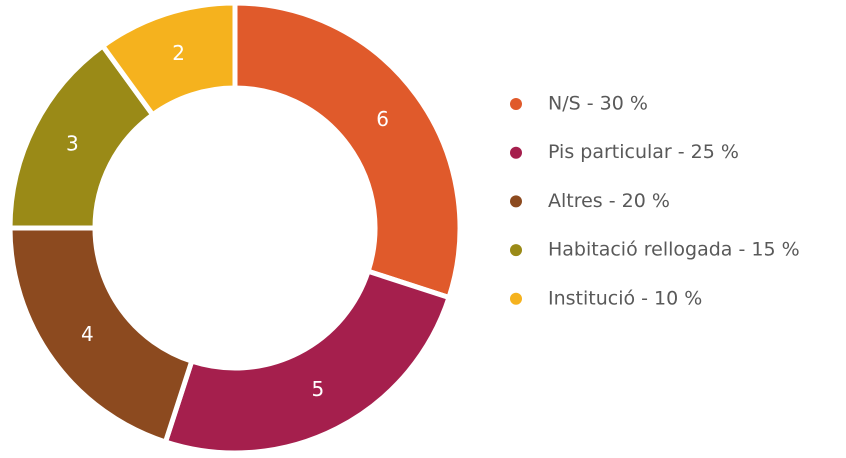  What do you see at coordinates (178, 53) in the screenshot?
I see `slice-label: 2` at bounding box center [178, 53].